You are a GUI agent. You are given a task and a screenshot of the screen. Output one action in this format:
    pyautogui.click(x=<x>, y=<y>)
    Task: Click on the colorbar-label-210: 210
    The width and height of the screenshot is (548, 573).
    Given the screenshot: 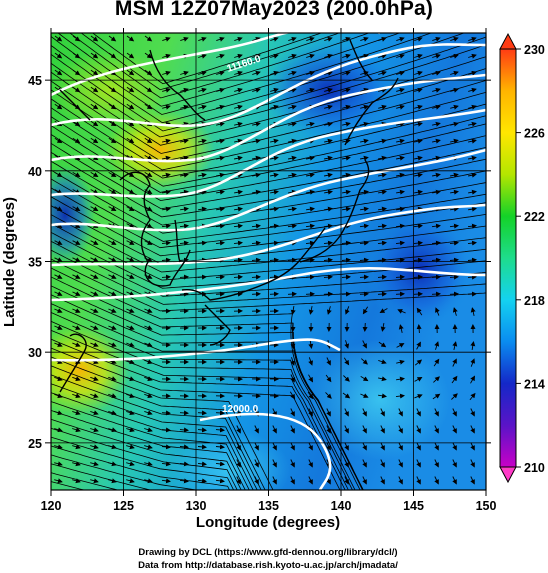 What is the action you would take?
    pyautogui.click(x=534, y=468)
    